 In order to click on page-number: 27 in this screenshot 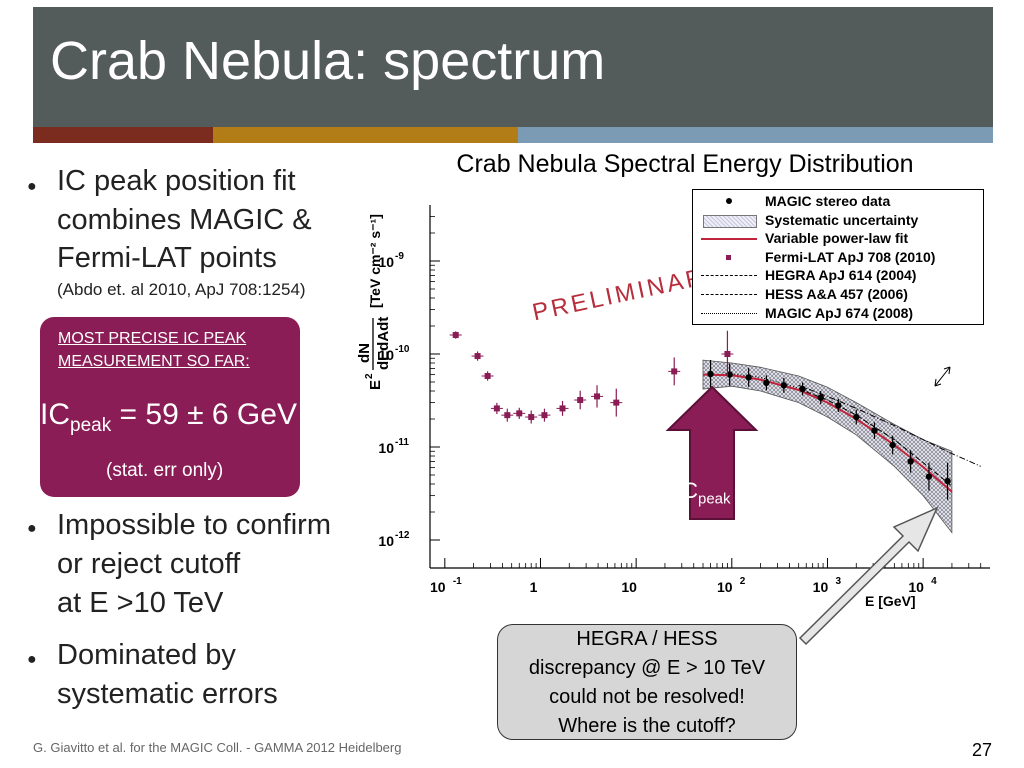, I will do `click(982, 750)`.